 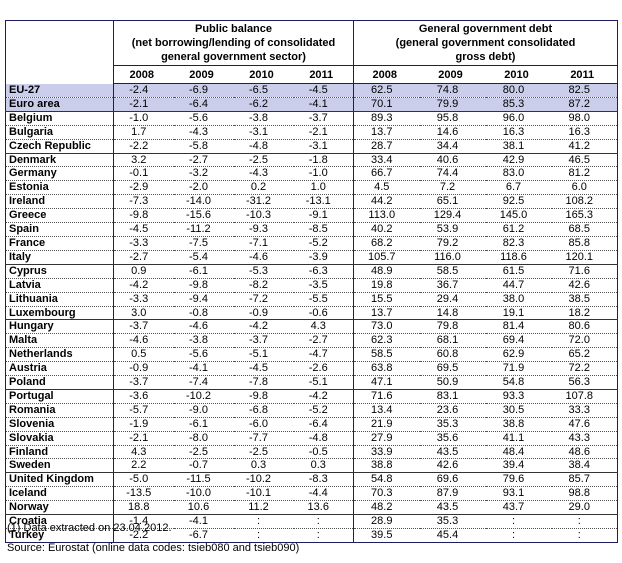 I want to click on header-line: general government sector), so click(x=233, y=57).